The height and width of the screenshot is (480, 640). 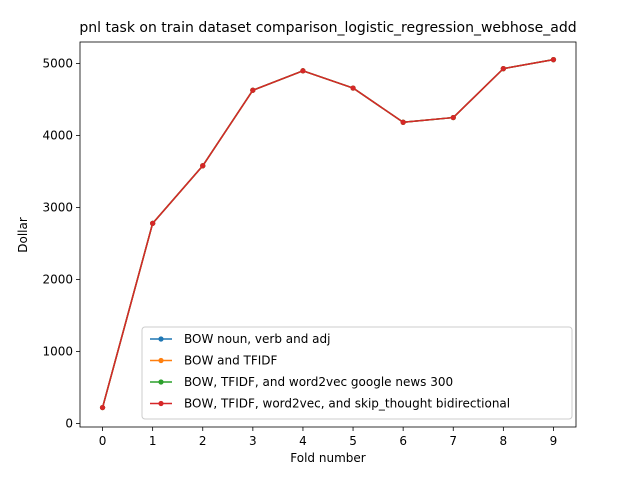 I want to click on legend-box, so click(x=357, y=373).